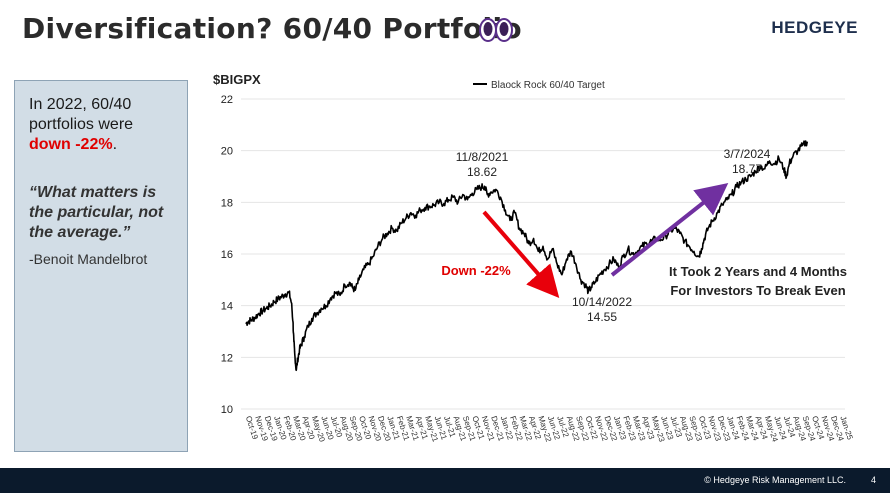 Image resolution: width=890 pixels, height=493 pixels. I want to click on recovery-value: 18.77, so click(747, 169).